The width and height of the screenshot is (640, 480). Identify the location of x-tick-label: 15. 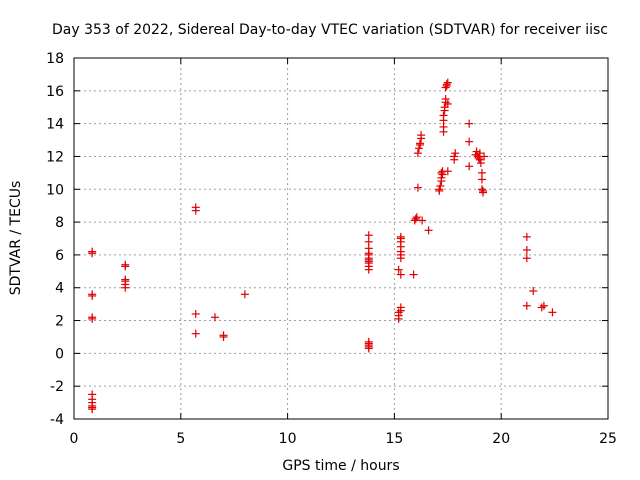
(394, 439).